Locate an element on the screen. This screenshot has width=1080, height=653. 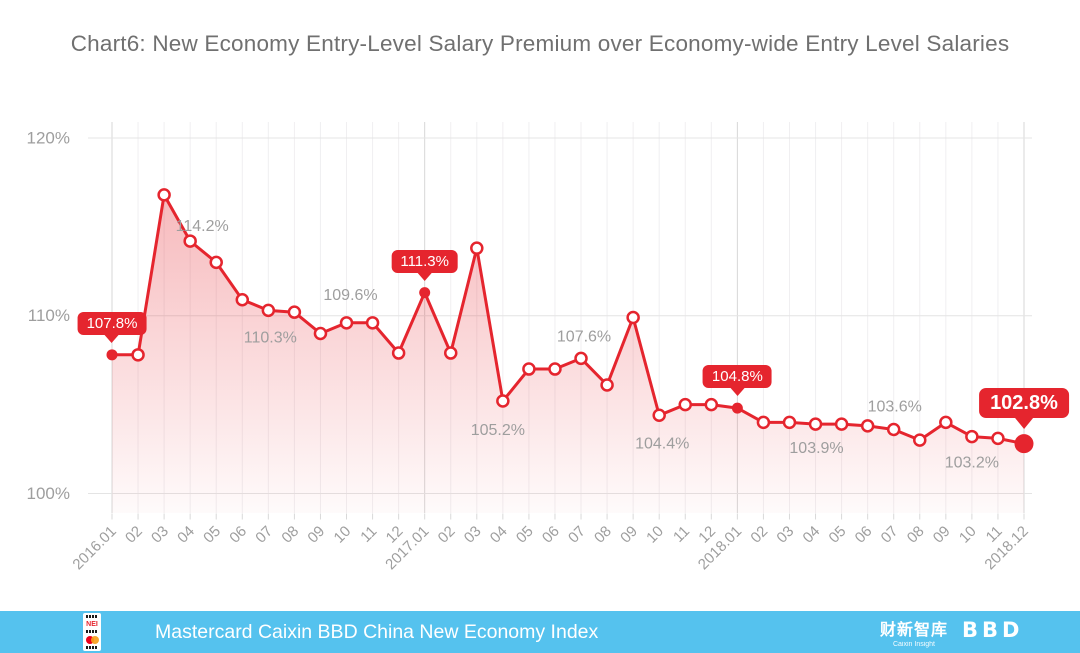
nei-logo-text: NEI is located at coordinates (92, 624).